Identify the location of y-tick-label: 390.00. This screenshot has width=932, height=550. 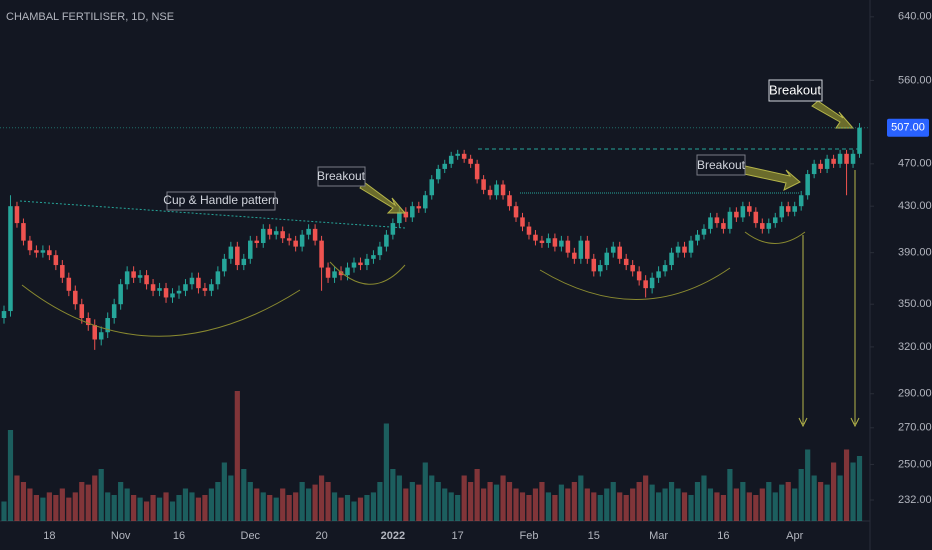
(915, 253).